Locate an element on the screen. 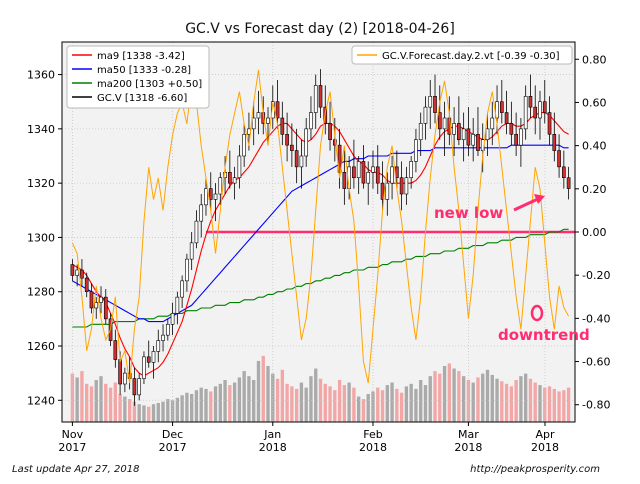 The width and height of the screenshot is (640, 484). y2-tick-label: 0.40 is located at coordinates (594, 146).